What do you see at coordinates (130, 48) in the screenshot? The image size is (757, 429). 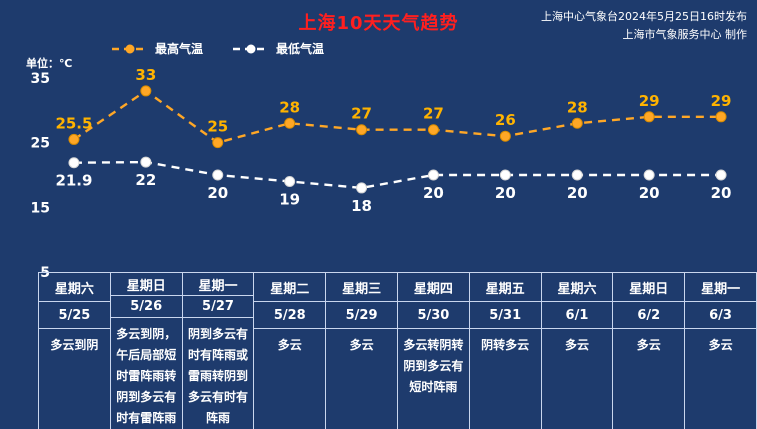 I see `high-temp-line-marker-icon` at bounding box center [130, 48].